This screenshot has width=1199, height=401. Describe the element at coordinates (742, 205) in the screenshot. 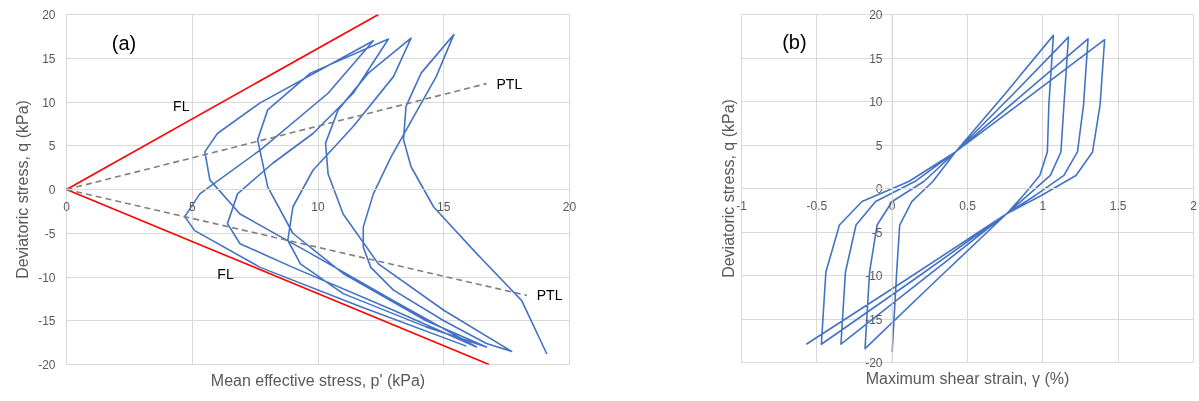

I see `x-tick-label: -1` at that location.